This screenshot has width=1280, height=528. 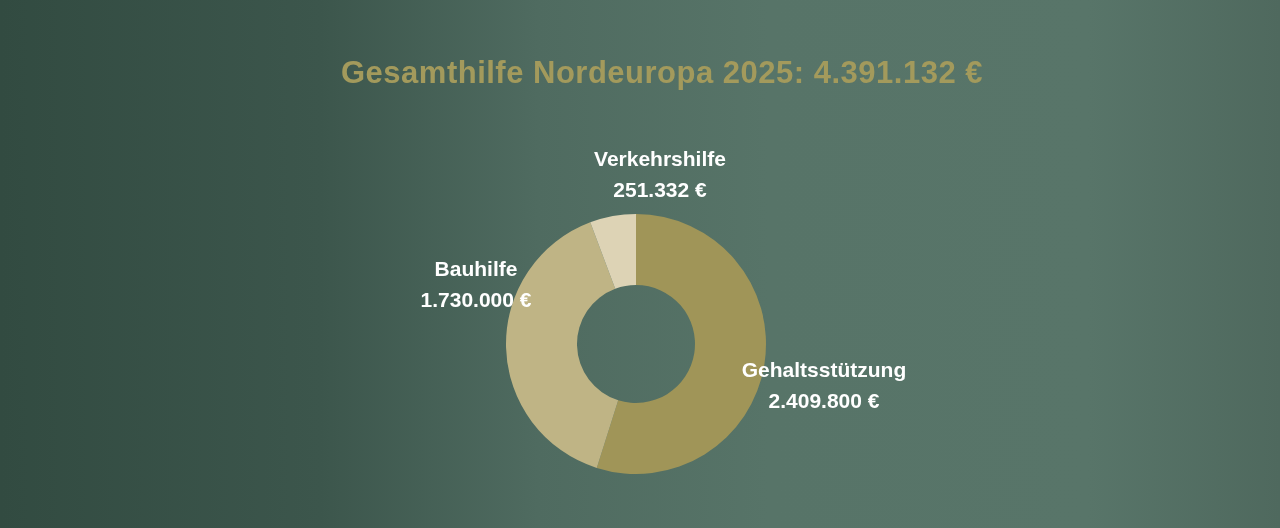 I want to click on slice-label: Verkehrshilfe, so click(x=660, y=158).